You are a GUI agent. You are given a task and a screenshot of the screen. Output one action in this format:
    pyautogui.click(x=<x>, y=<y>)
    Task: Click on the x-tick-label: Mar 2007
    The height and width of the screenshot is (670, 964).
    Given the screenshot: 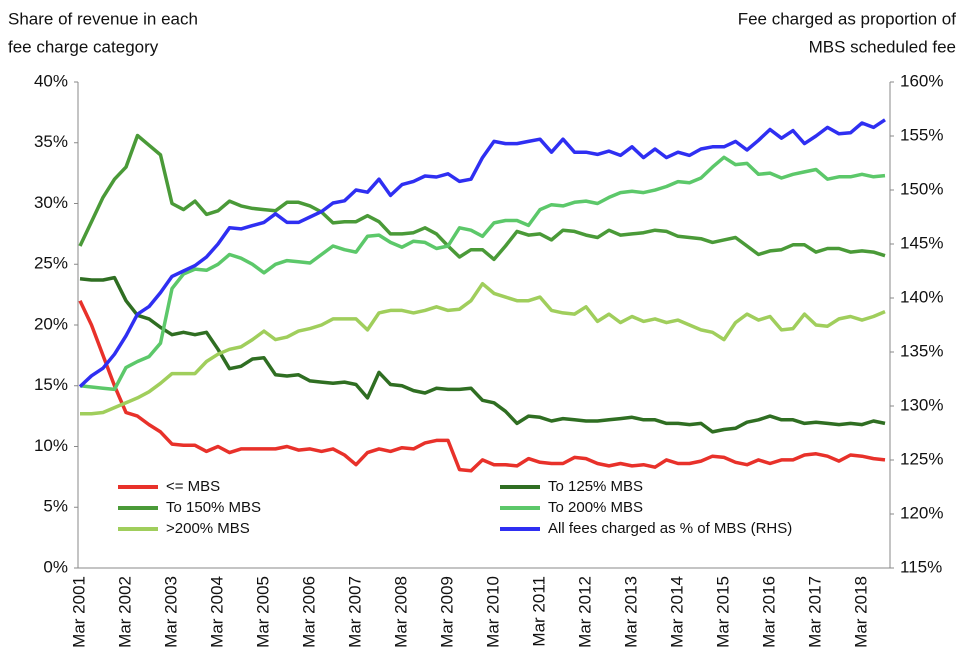 What is the action you would take?
    pyautogui.click(x=354, y=612)
    